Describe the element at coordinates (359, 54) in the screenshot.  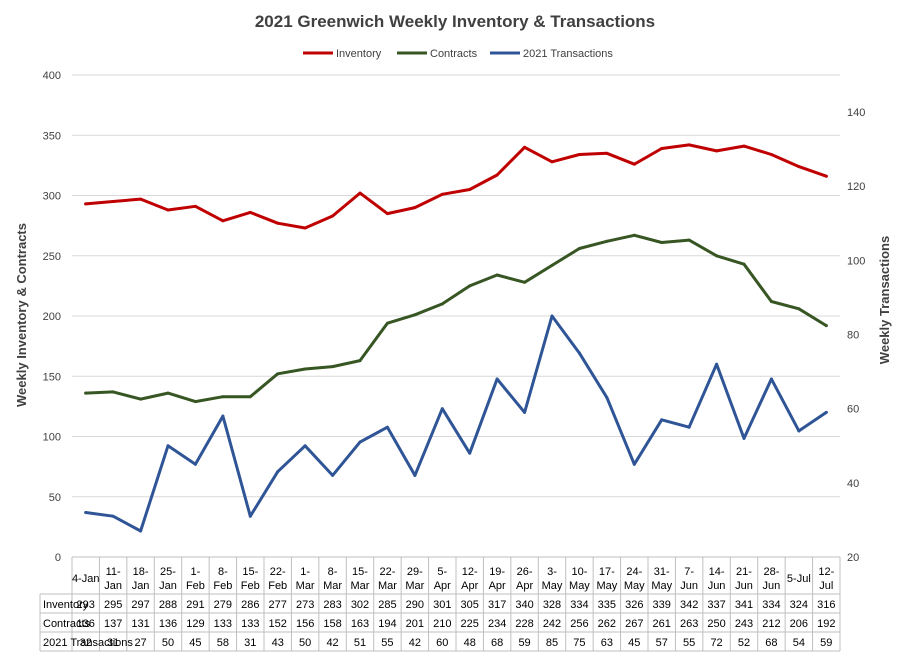
I see `legend-label: Inventory` at that location.